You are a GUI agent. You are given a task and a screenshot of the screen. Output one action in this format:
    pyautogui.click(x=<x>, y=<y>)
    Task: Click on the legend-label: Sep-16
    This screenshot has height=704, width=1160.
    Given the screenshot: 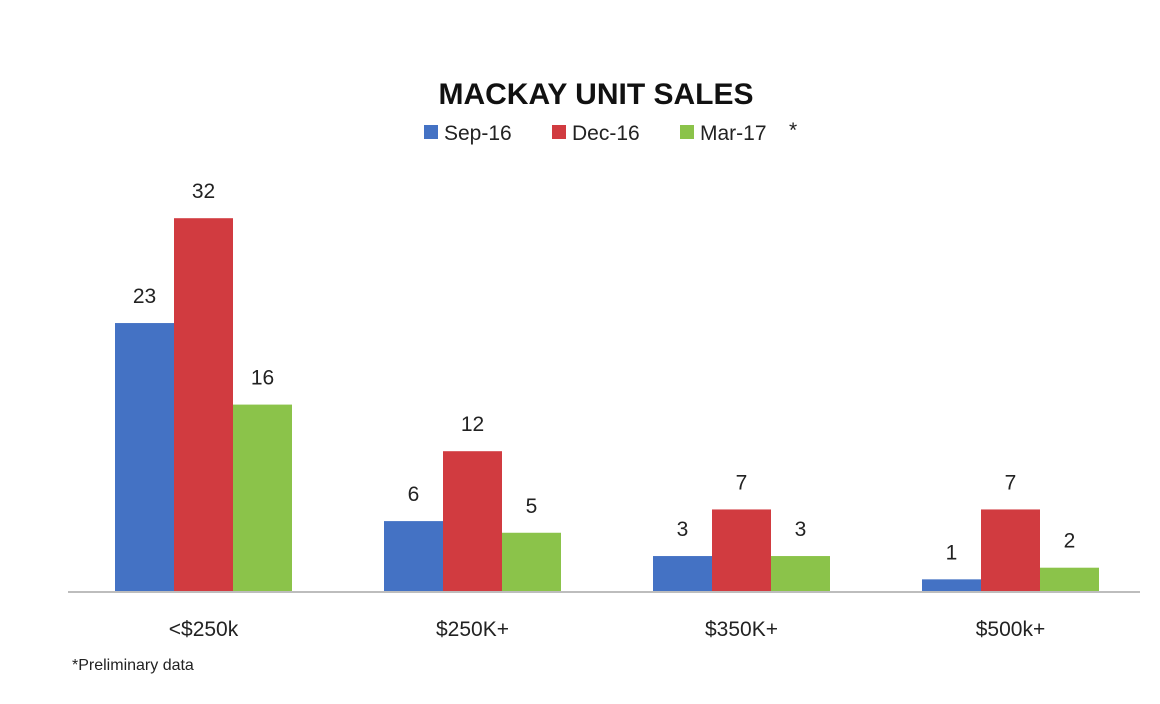 What is the action you would take?
    pyautogui.click(x=478, y=133)
    